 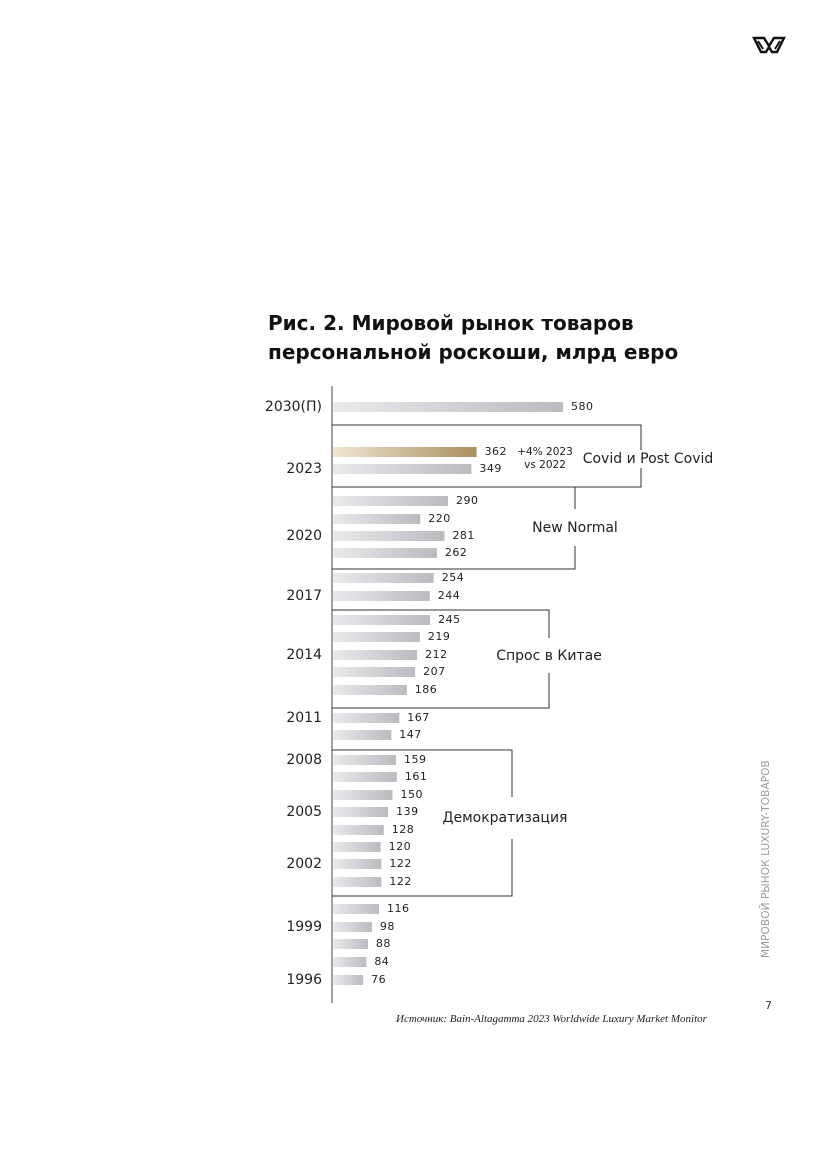 I want to click on bar-value-label: 84, so click(x=381, y=961).